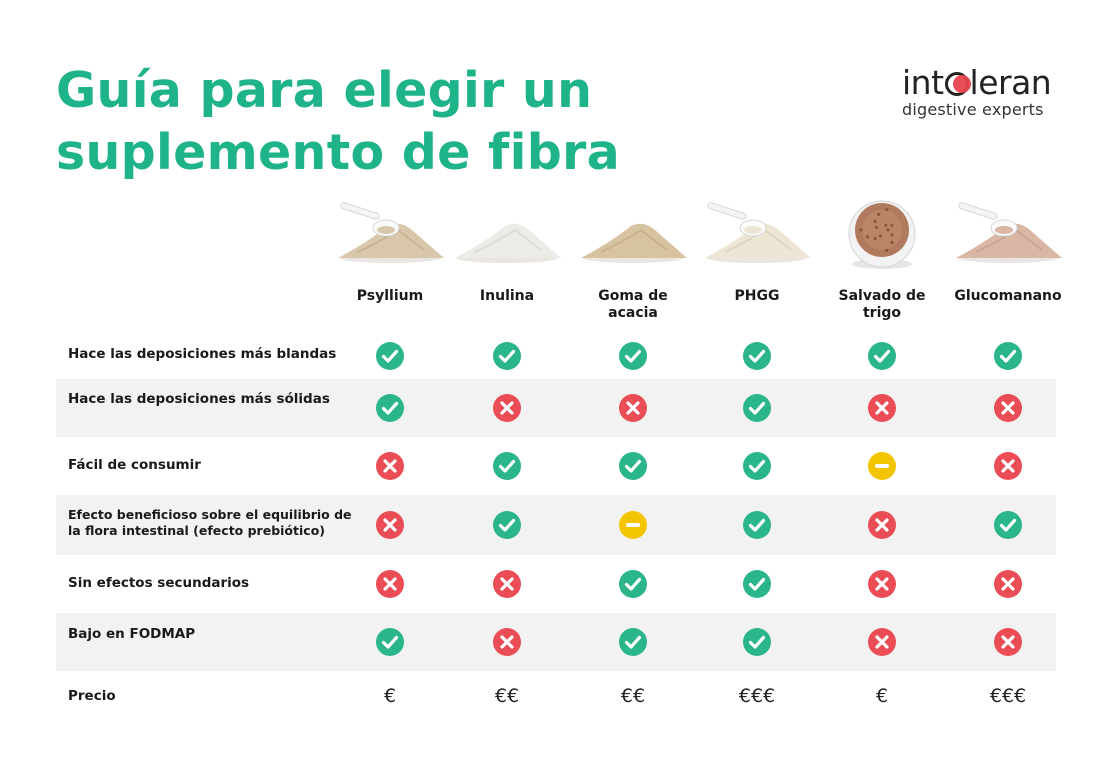  Describe the element at coordinates (338, 152) in the screenshot. I see `title-line-2: suplemento de fibra` at that location.